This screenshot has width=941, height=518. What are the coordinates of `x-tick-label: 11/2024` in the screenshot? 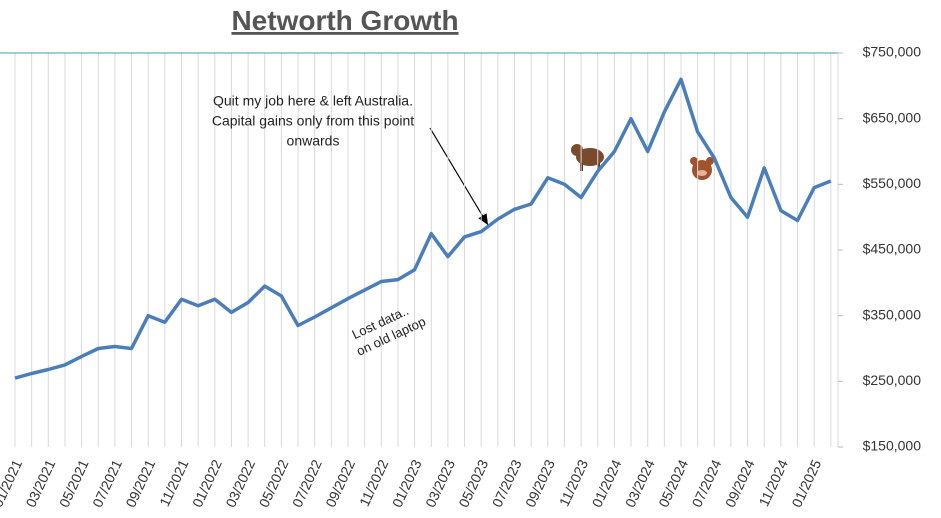 It's located at (774, 483).